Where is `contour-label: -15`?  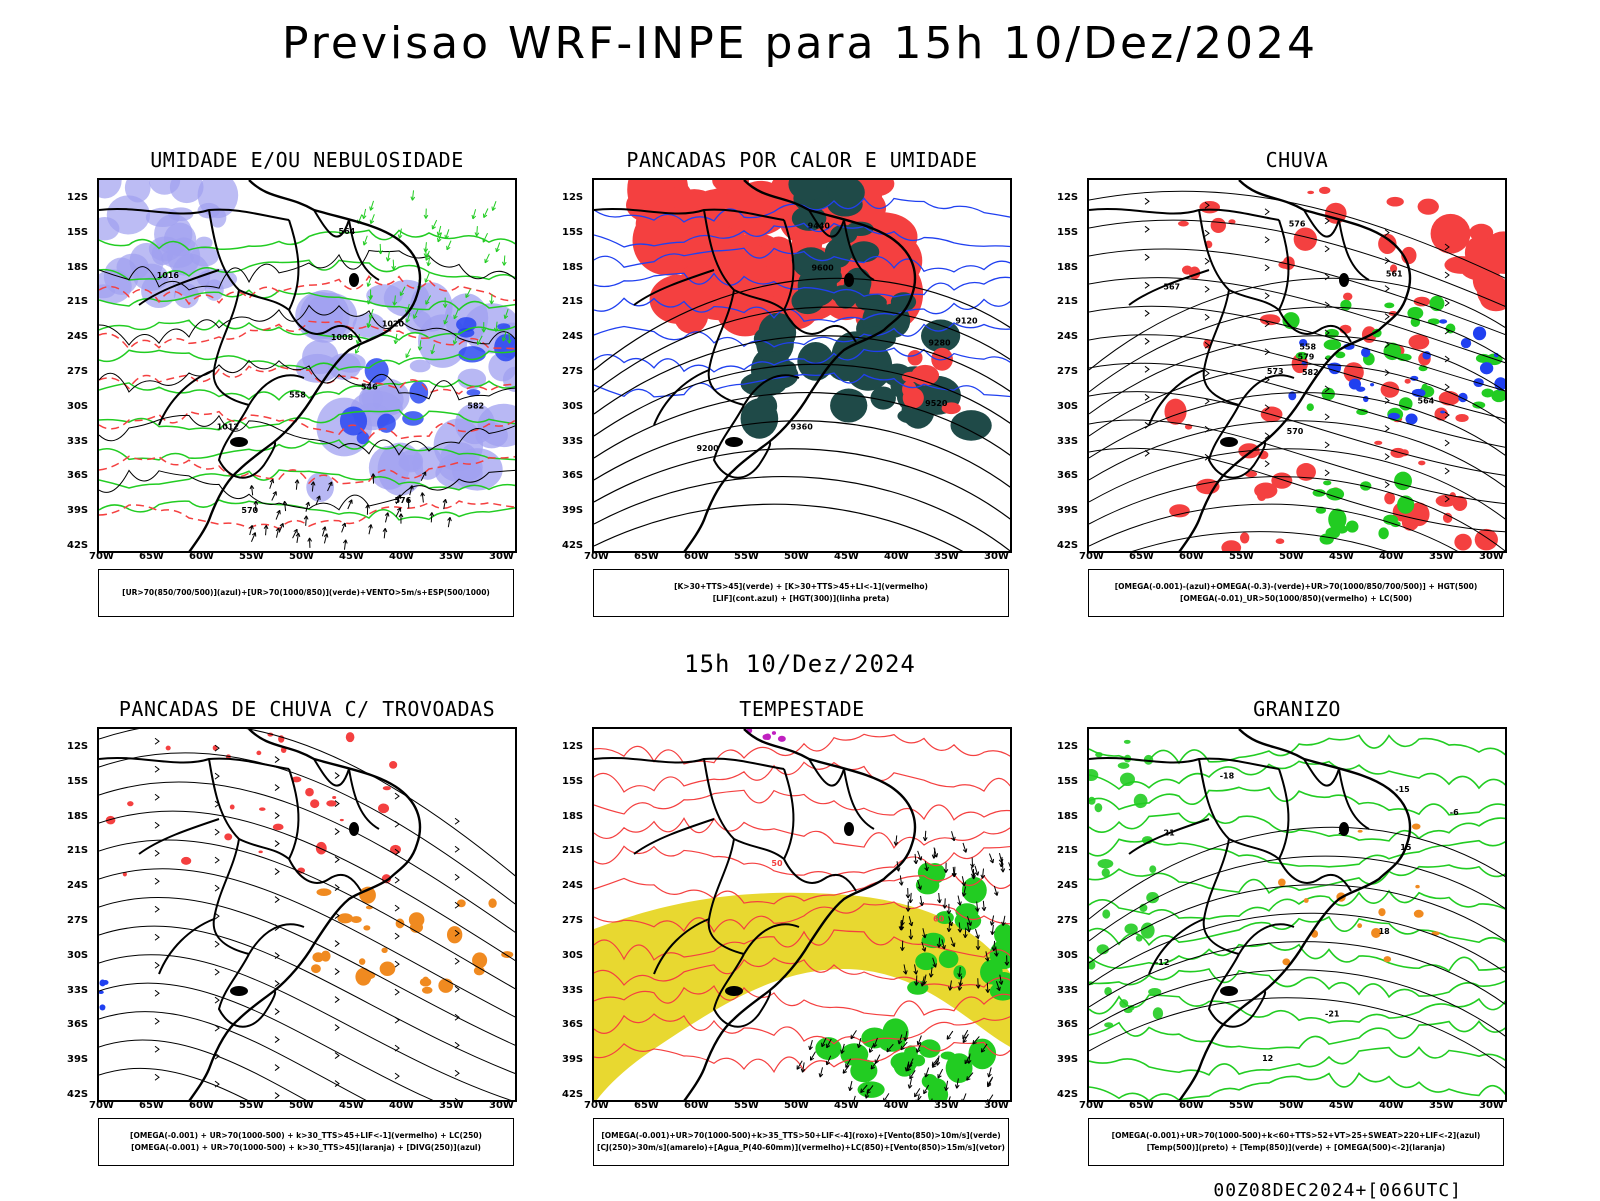 contour-label: -15 is located at coordinates (1402, 789).